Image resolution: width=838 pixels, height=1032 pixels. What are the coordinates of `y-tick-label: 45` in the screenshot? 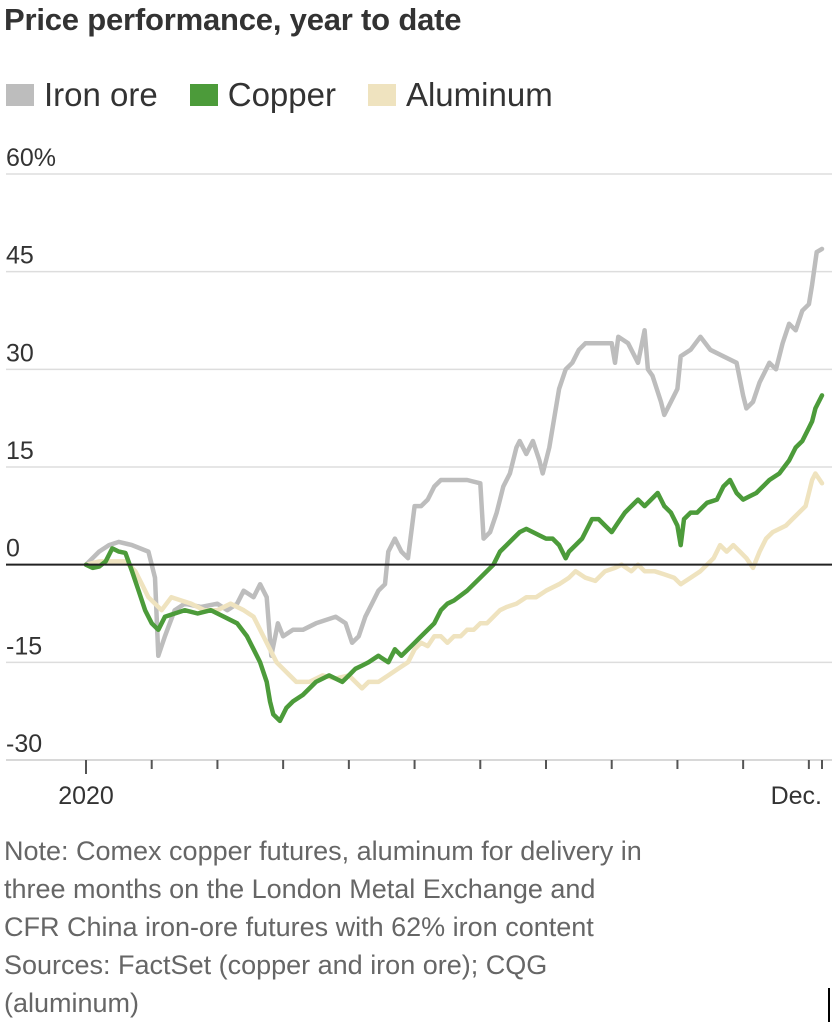 It's located at (20, 256).